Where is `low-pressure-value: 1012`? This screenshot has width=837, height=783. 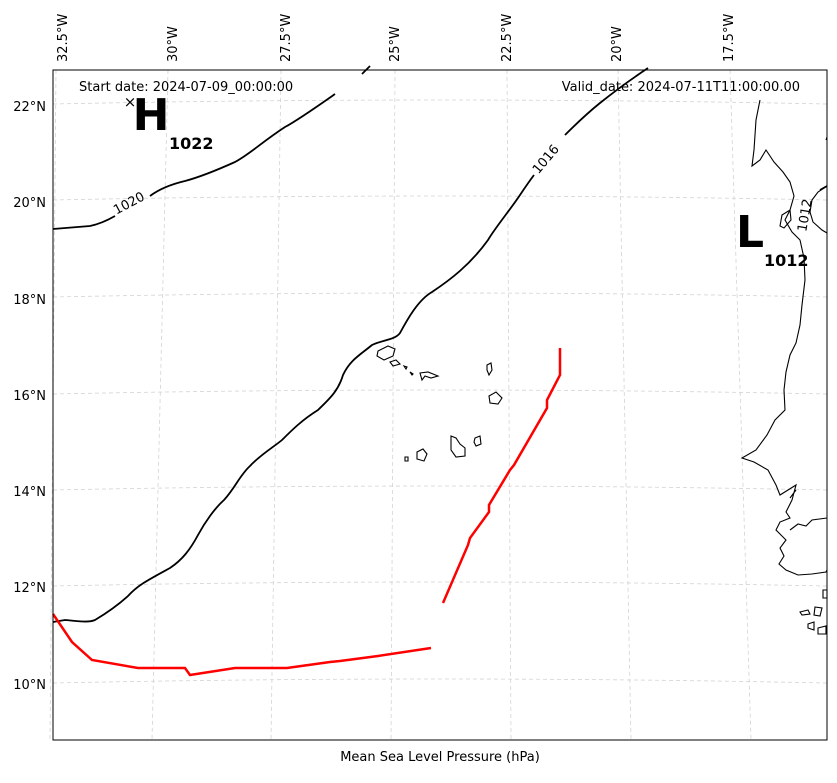 low-pressure-value: 1012 is located at coordinates (786, 260).